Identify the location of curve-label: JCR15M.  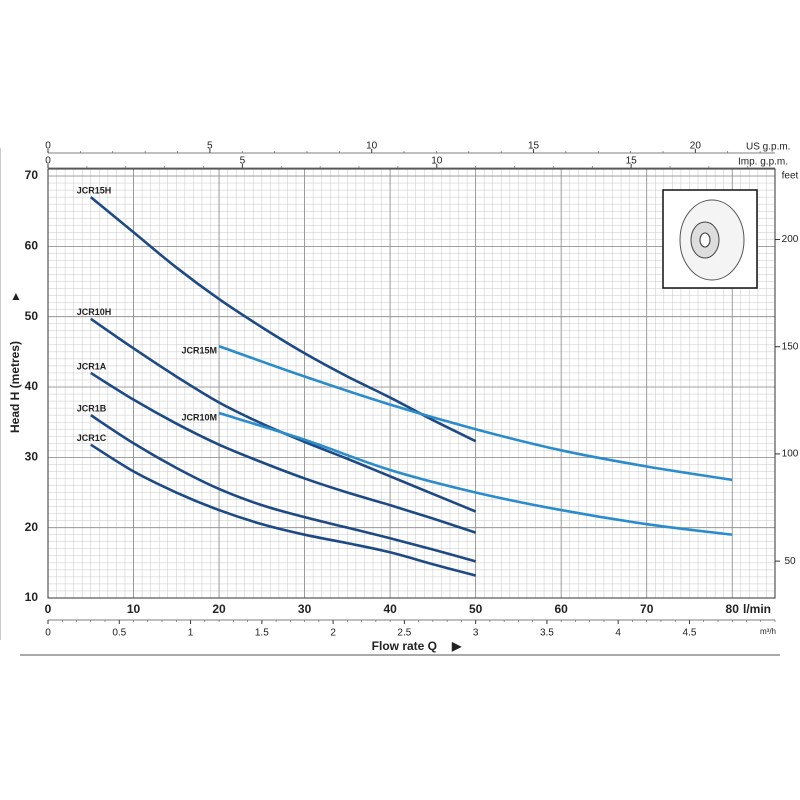
(200, 351).